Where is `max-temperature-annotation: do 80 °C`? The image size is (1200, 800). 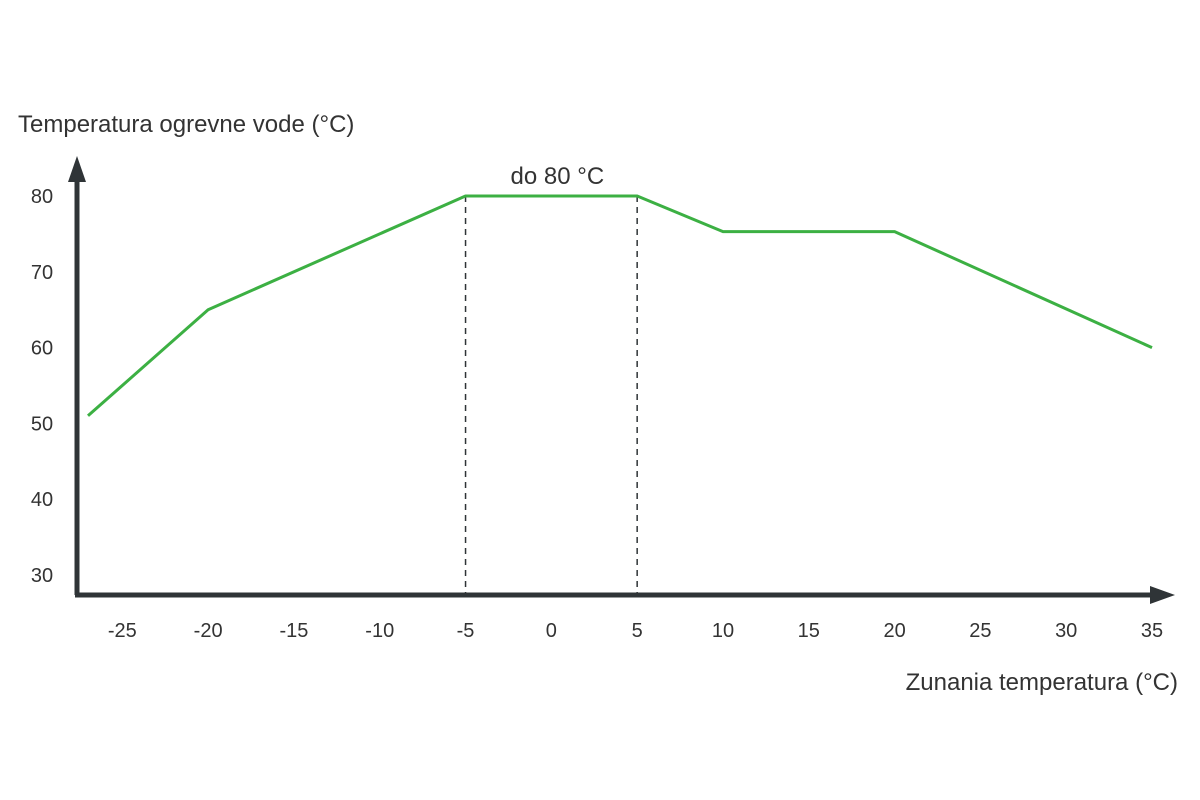 max-temperature-annotation: do 80 °C is located at coordinates (558, 176).